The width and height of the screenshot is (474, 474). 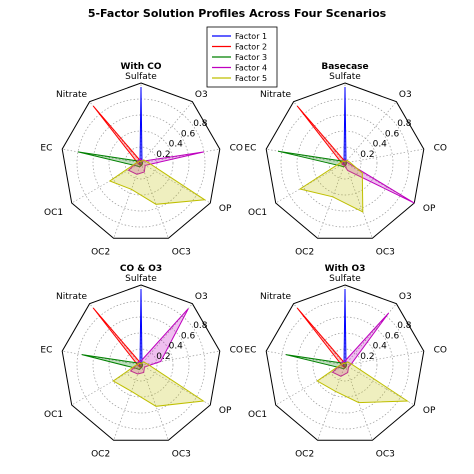 I want to click on legend-label-factor-3: Factor 3, so click(x=251, y=57).